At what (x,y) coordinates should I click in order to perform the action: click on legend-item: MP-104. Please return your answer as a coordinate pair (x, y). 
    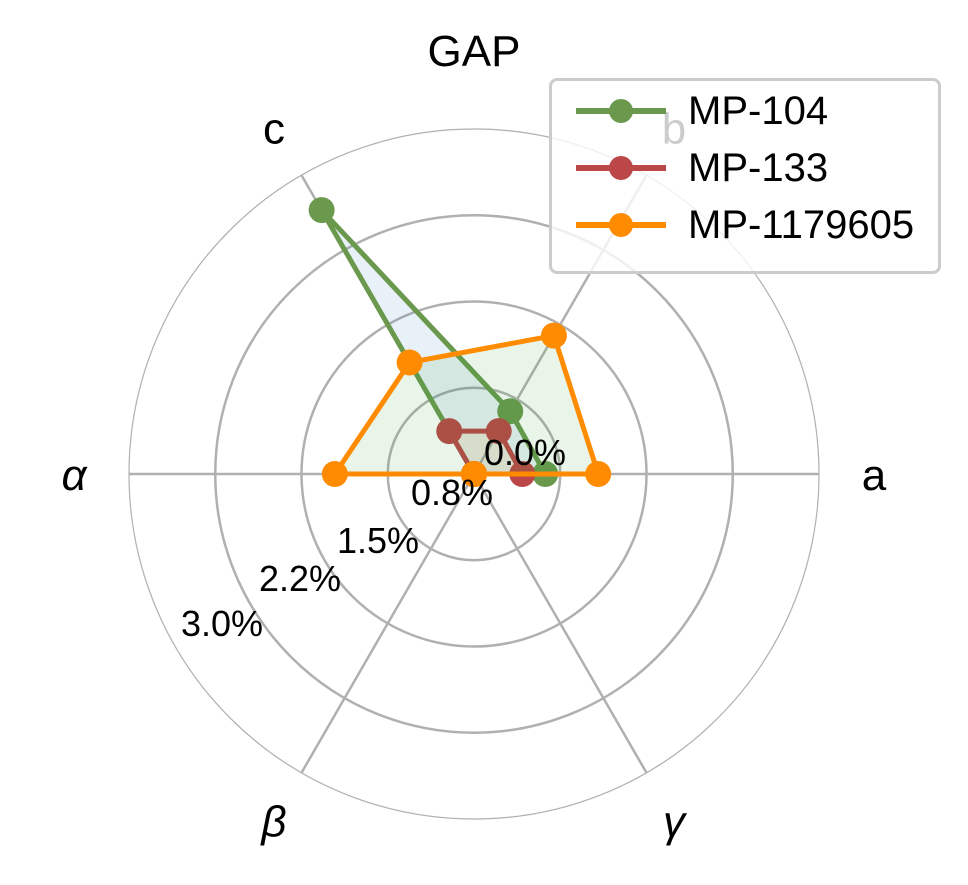
    Looking at the image, I should click on (746, 111).